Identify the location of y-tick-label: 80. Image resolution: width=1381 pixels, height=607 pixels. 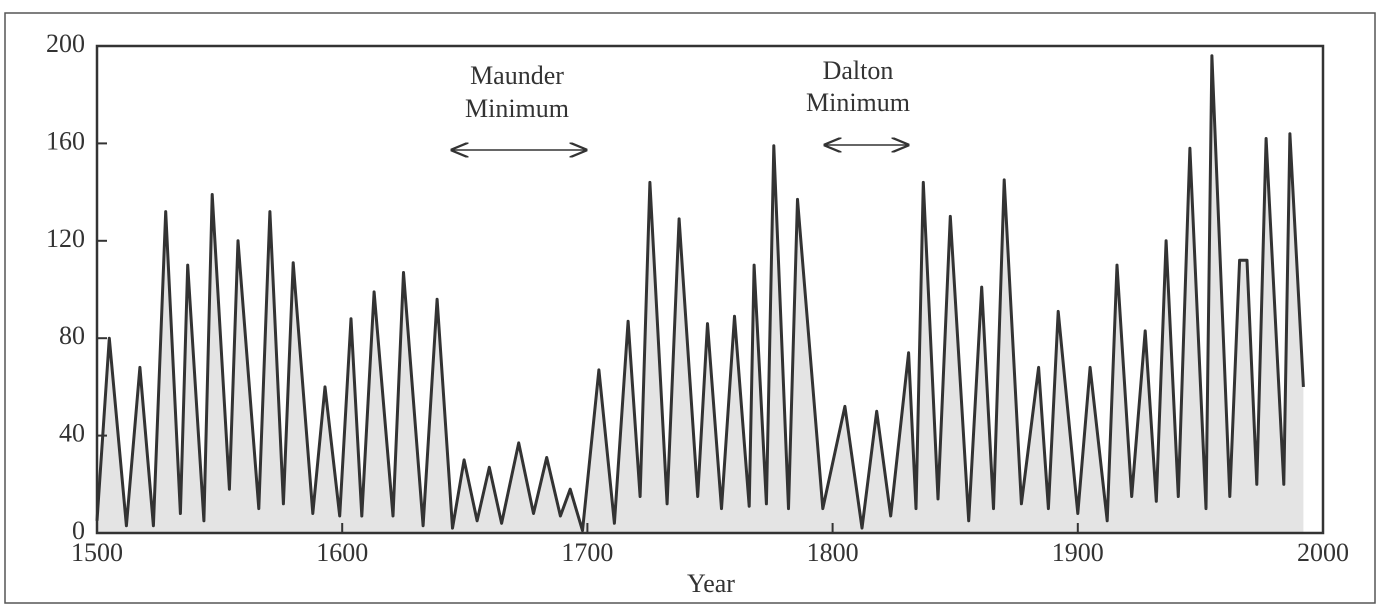
(72, 335).